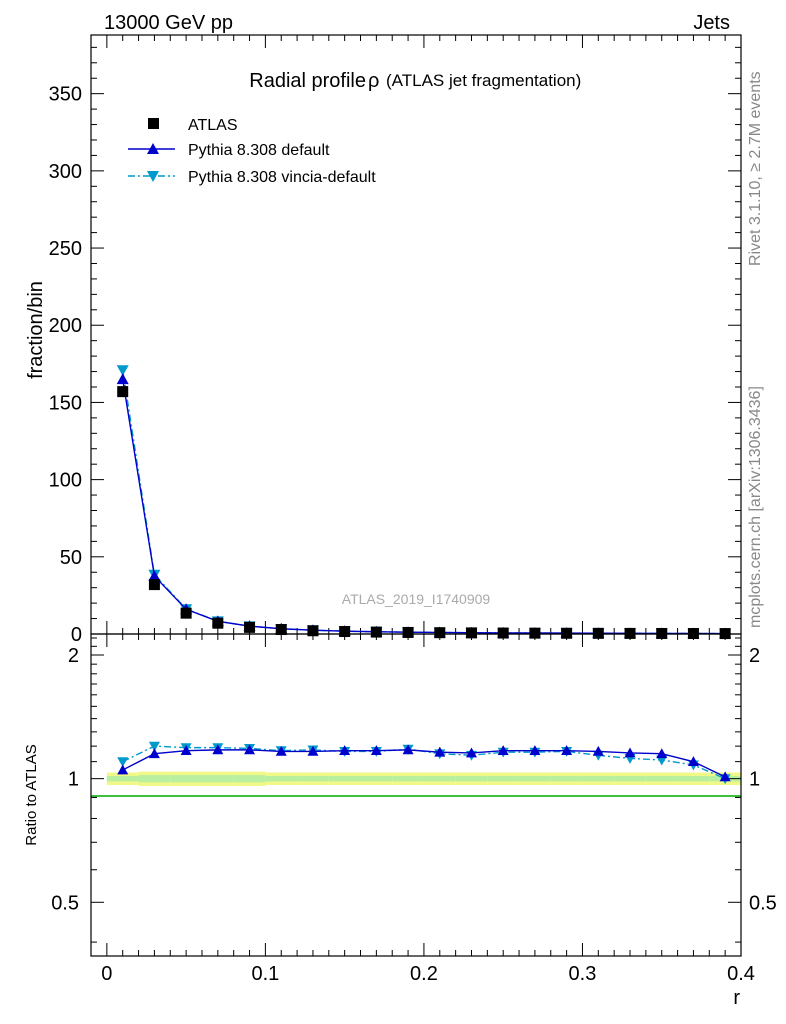 The height and width of the screenshot is (1024, 786). What do you see at coordinates (711, 23) in the screenshot?
I see `header-right: Jets` at bounding box center [711, 23].